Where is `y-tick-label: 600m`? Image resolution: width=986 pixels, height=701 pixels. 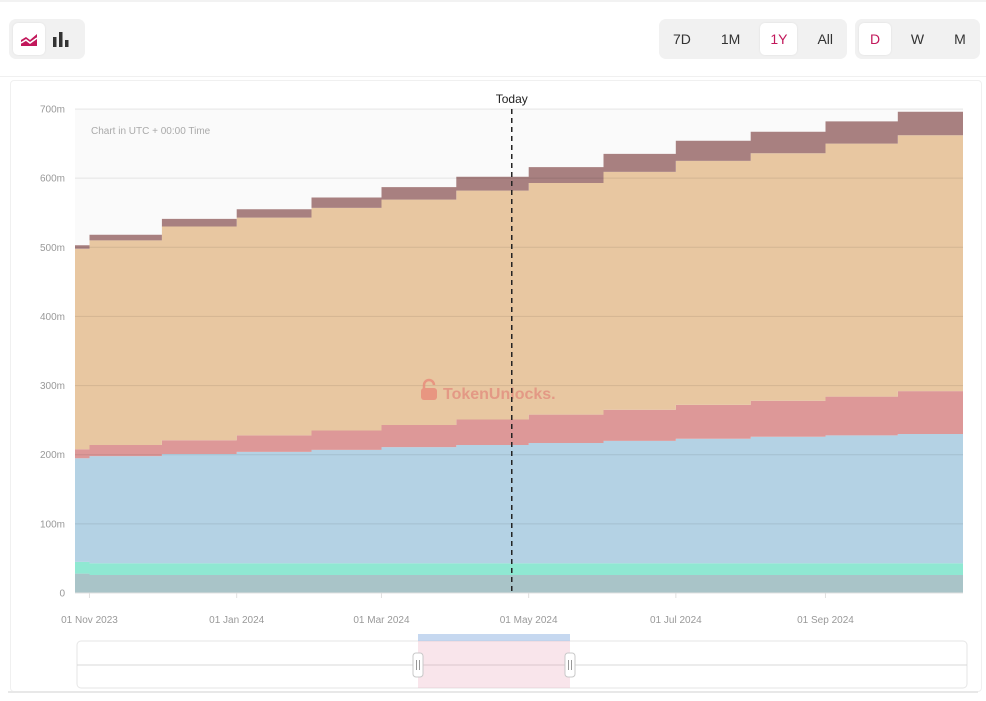 y-tick-label: 600m is located at coordinates (52, 179).